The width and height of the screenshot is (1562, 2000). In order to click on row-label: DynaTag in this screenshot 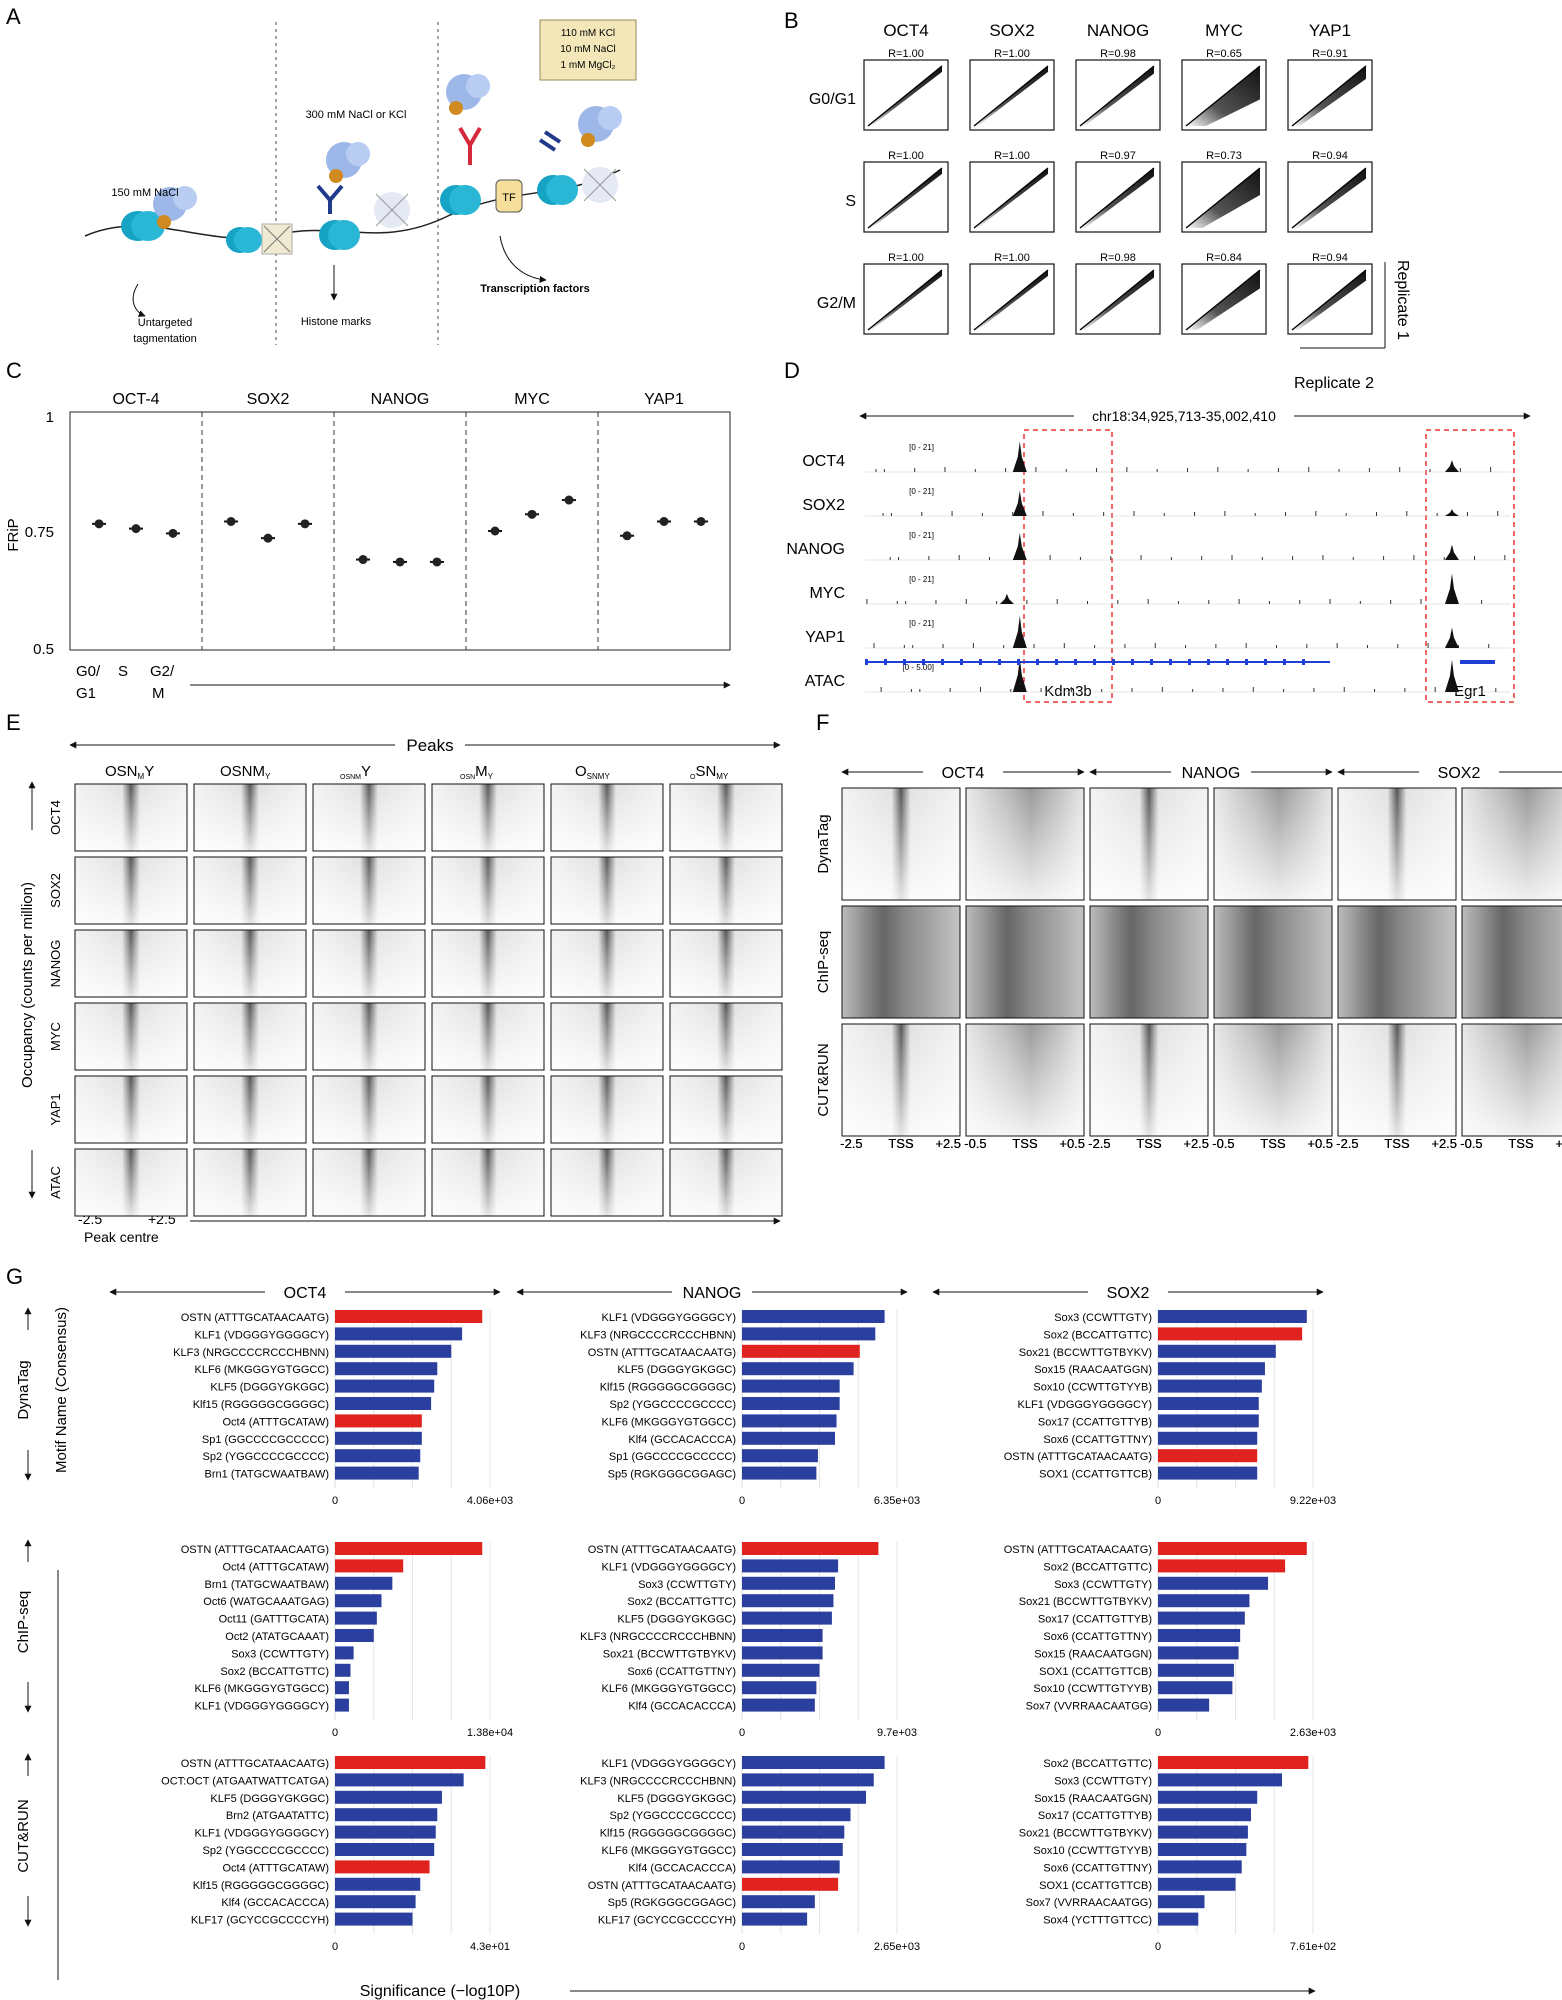, I will do `click(823, 843)`.